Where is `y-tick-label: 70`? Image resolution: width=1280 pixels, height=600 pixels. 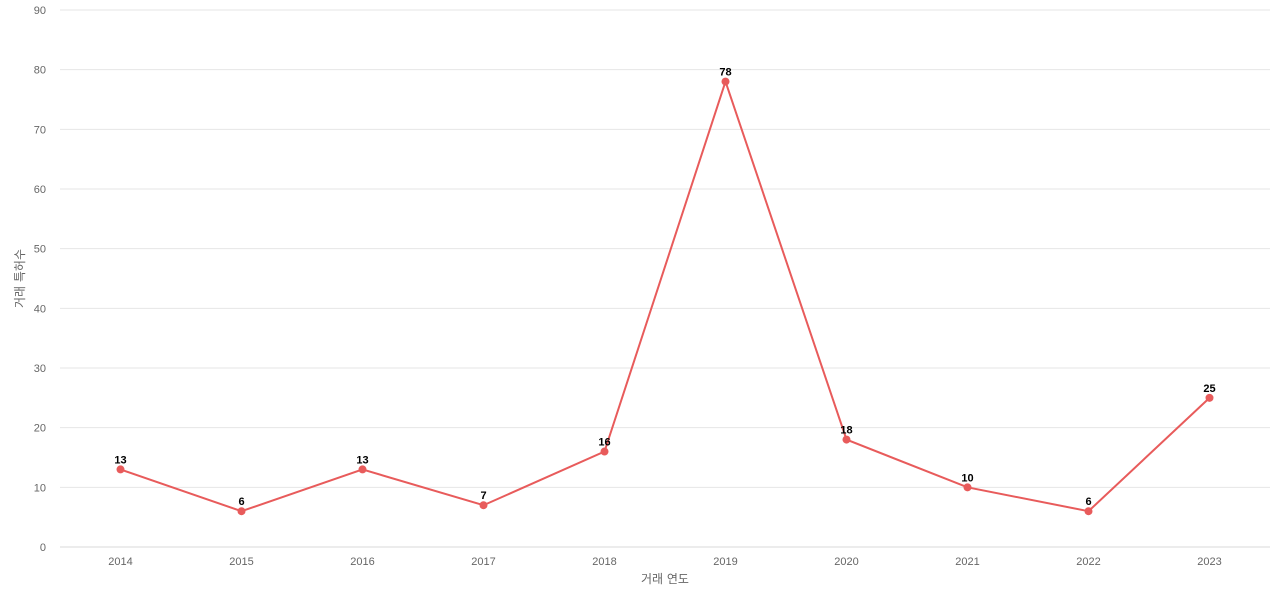 y-tick-label: 70 is located at coordinates (40, 130).